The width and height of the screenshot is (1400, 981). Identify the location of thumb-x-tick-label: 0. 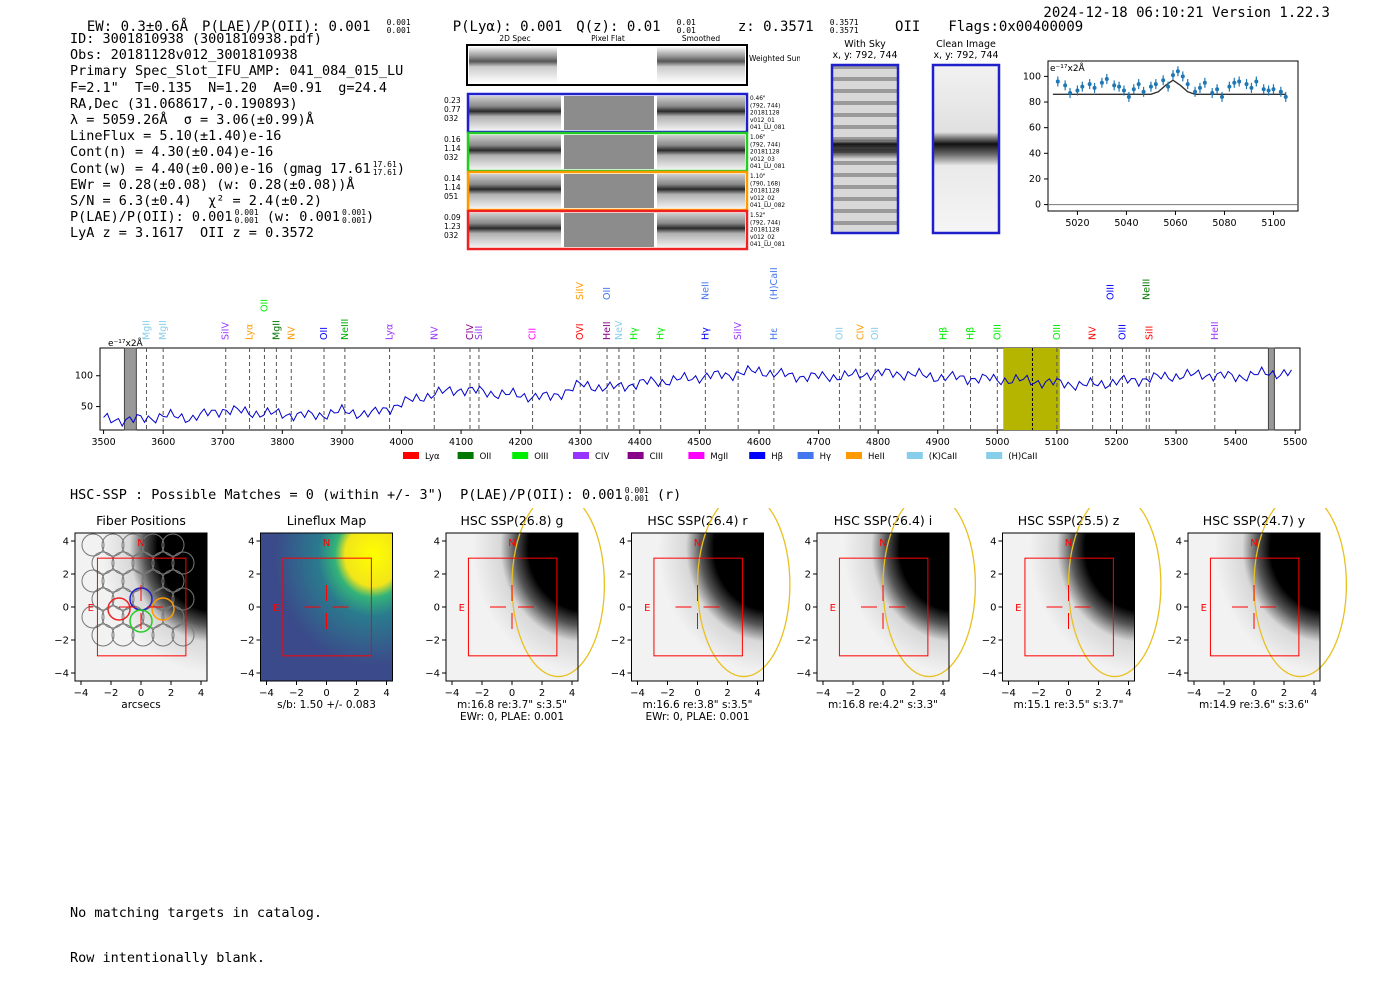
(883, 693).